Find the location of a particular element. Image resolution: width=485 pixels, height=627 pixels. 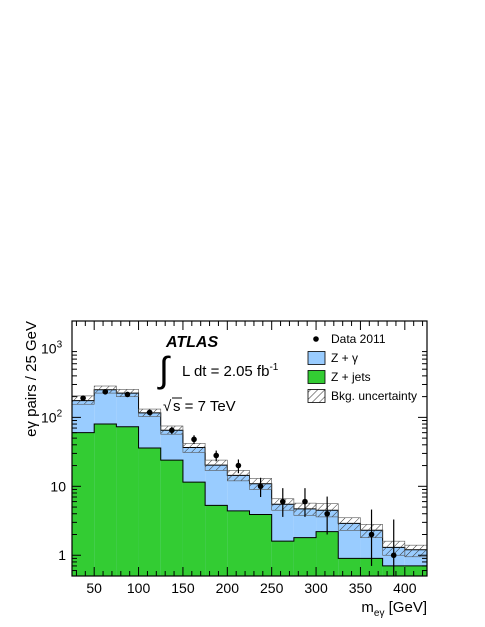

y-tick-label: 10 is located at coordinates (58, 486).